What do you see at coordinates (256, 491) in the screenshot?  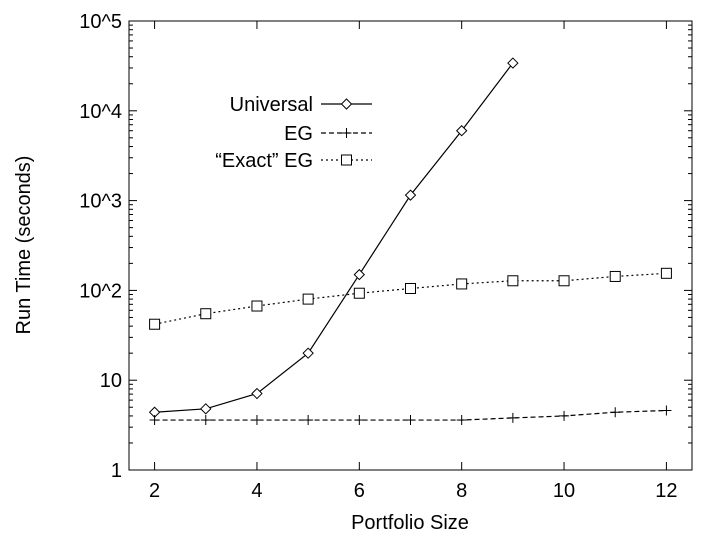 I see `x-tick-label: 4` at bounding box center [256, 491].